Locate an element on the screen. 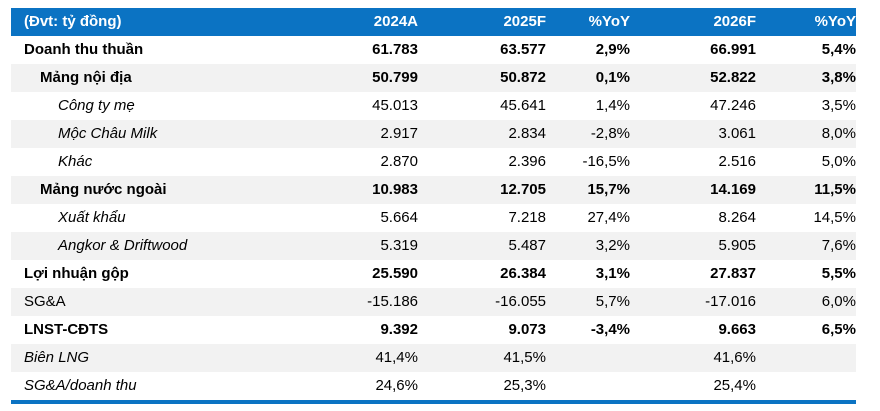  value-cell: 5,0% is located at coordinates (838, 161).